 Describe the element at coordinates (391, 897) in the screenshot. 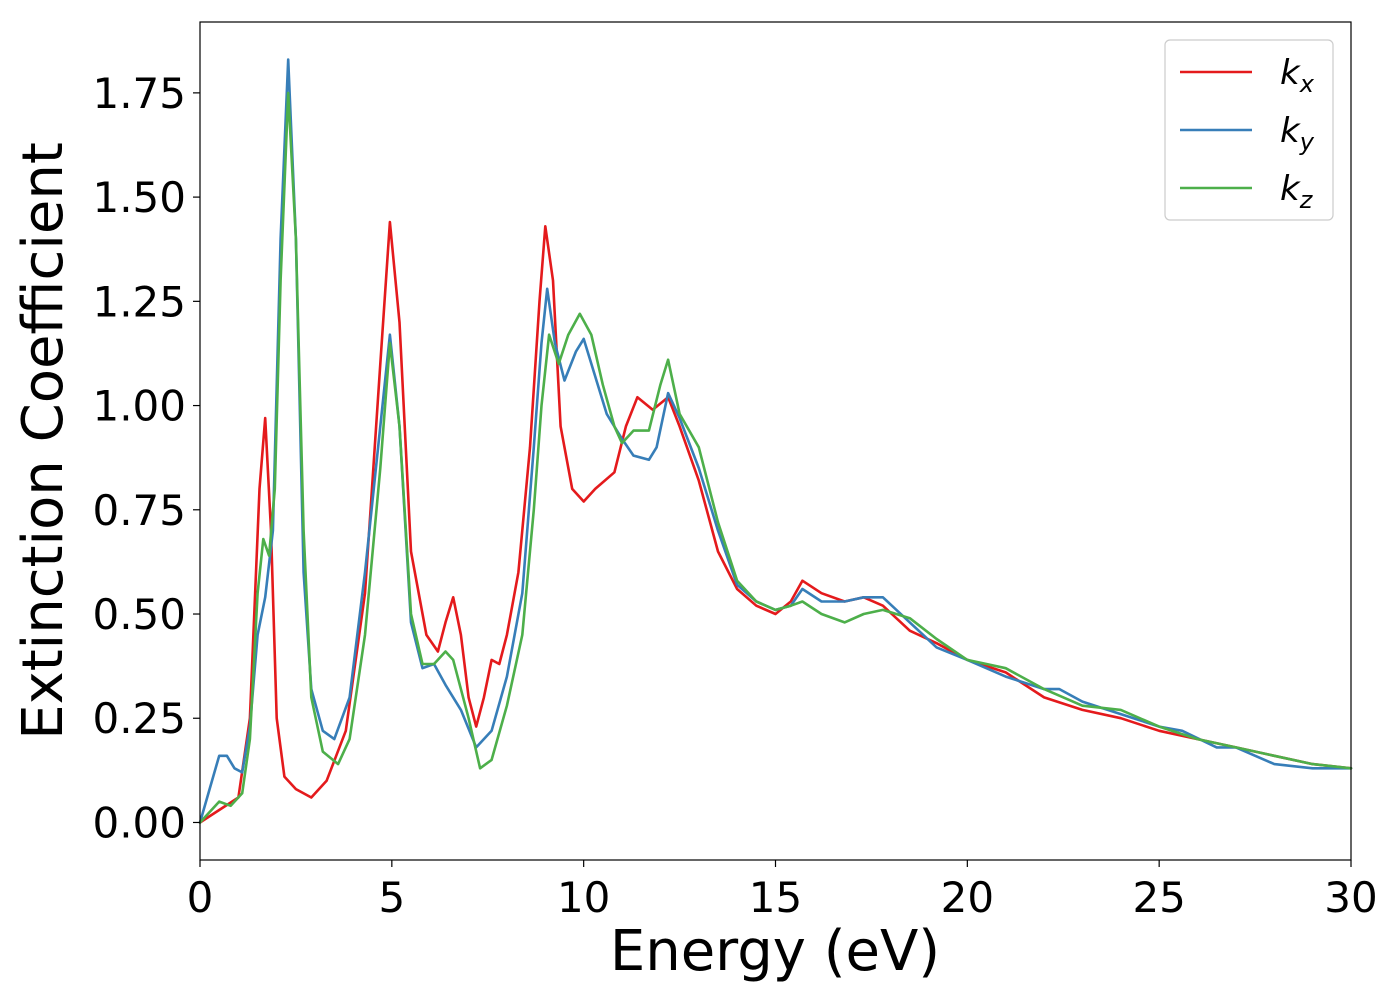

I see `x-tick-label: 5` at that location.